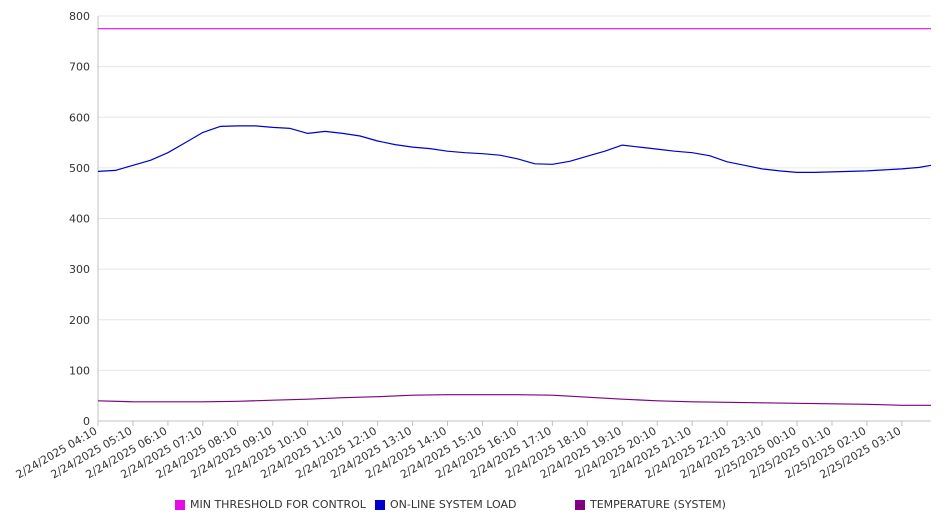 The image size is (946, 526). I want to click on y-tick-label: 300, so click(79, 269).